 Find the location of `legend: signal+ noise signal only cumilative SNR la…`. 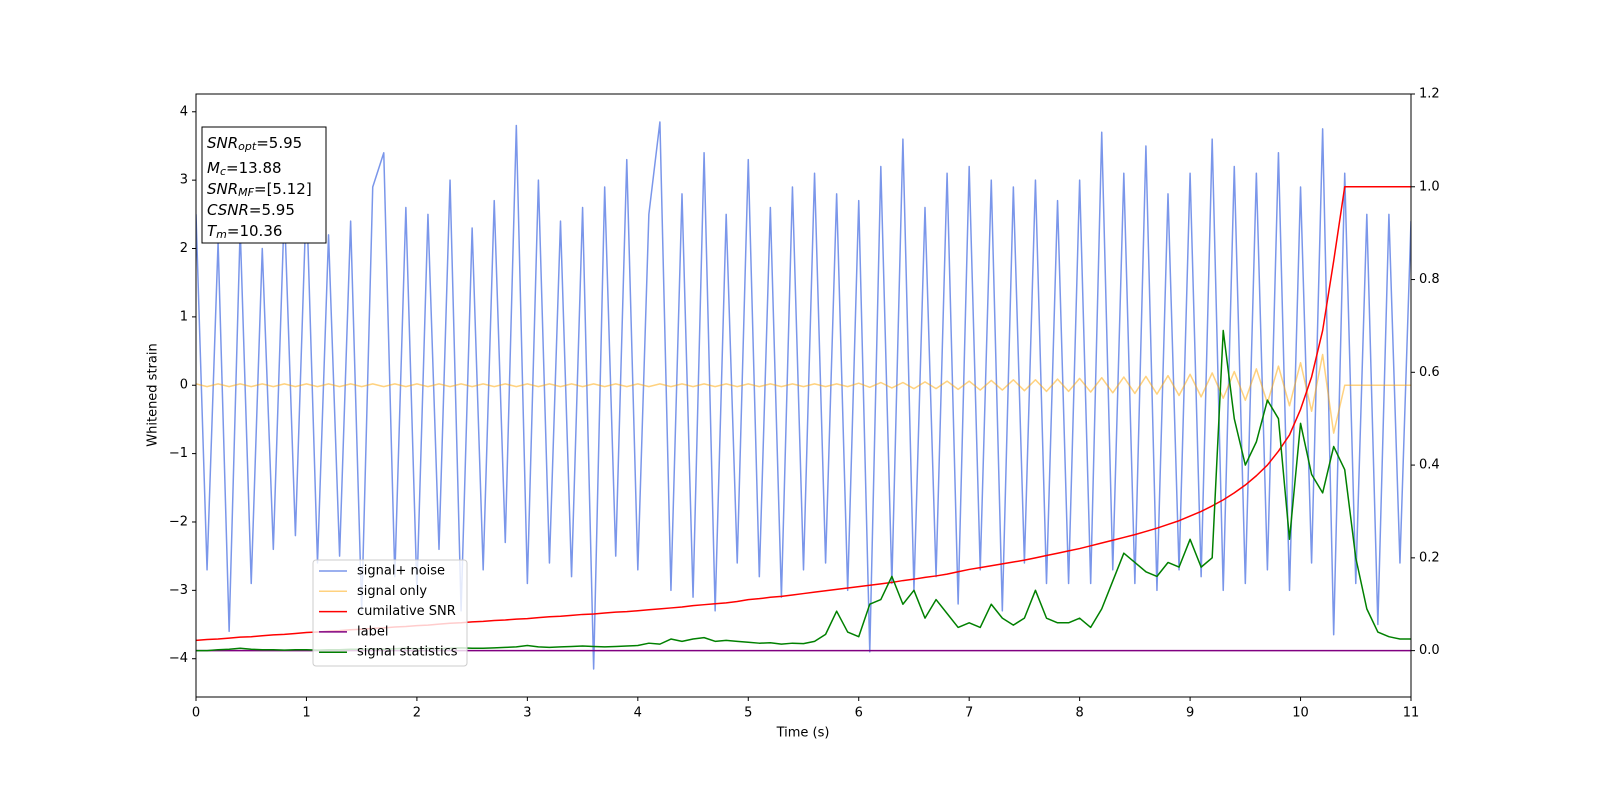

legend: signal+ noise signal only cumilative SNR la… is located at coordinates (390, 613).